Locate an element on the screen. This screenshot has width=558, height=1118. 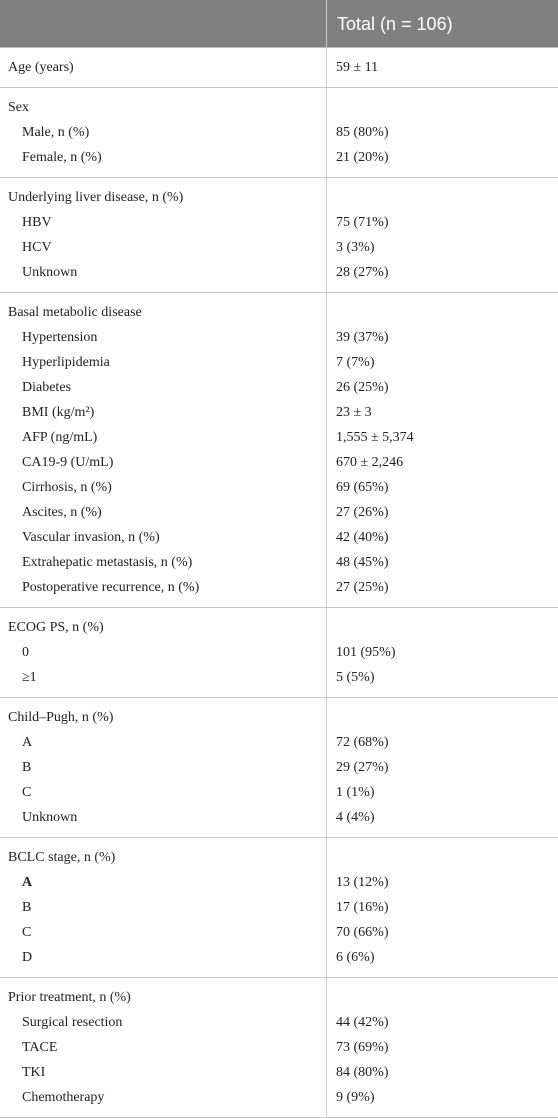
cell-value: 59 ± 11 is located at coordinates (357, 67).